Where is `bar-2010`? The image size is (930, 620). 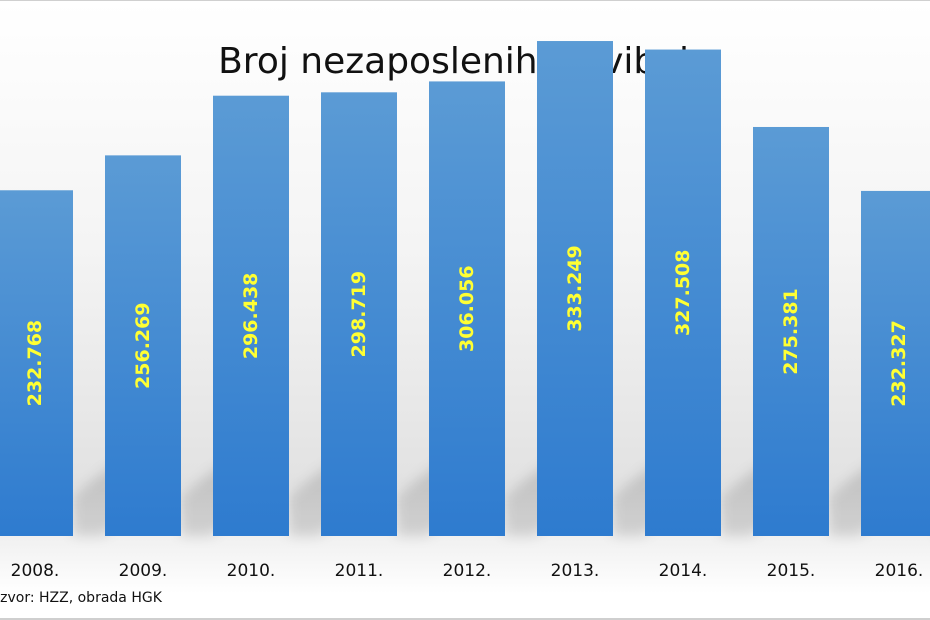 bar-2010 is located at coordinates (251, 315).